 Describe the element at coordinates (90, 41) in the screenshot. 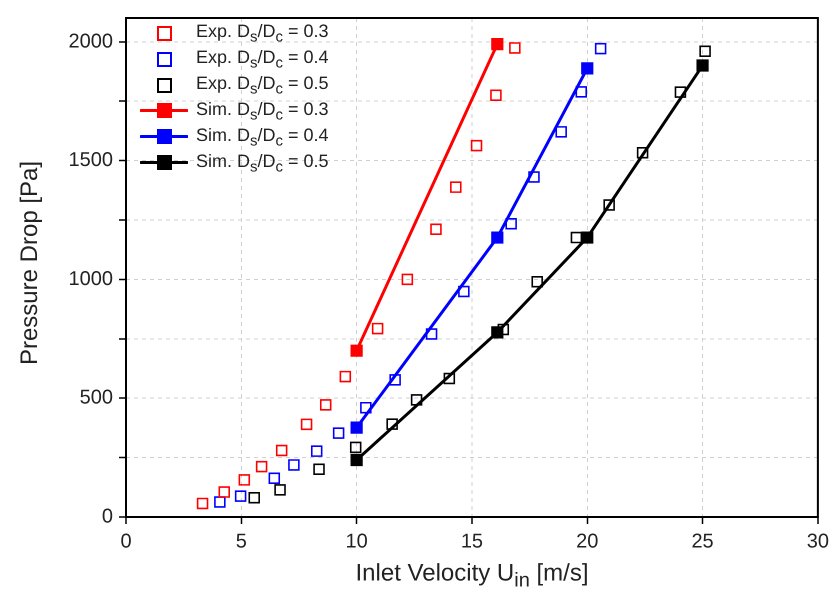

I see `y-tick-label: 2000` at that location.